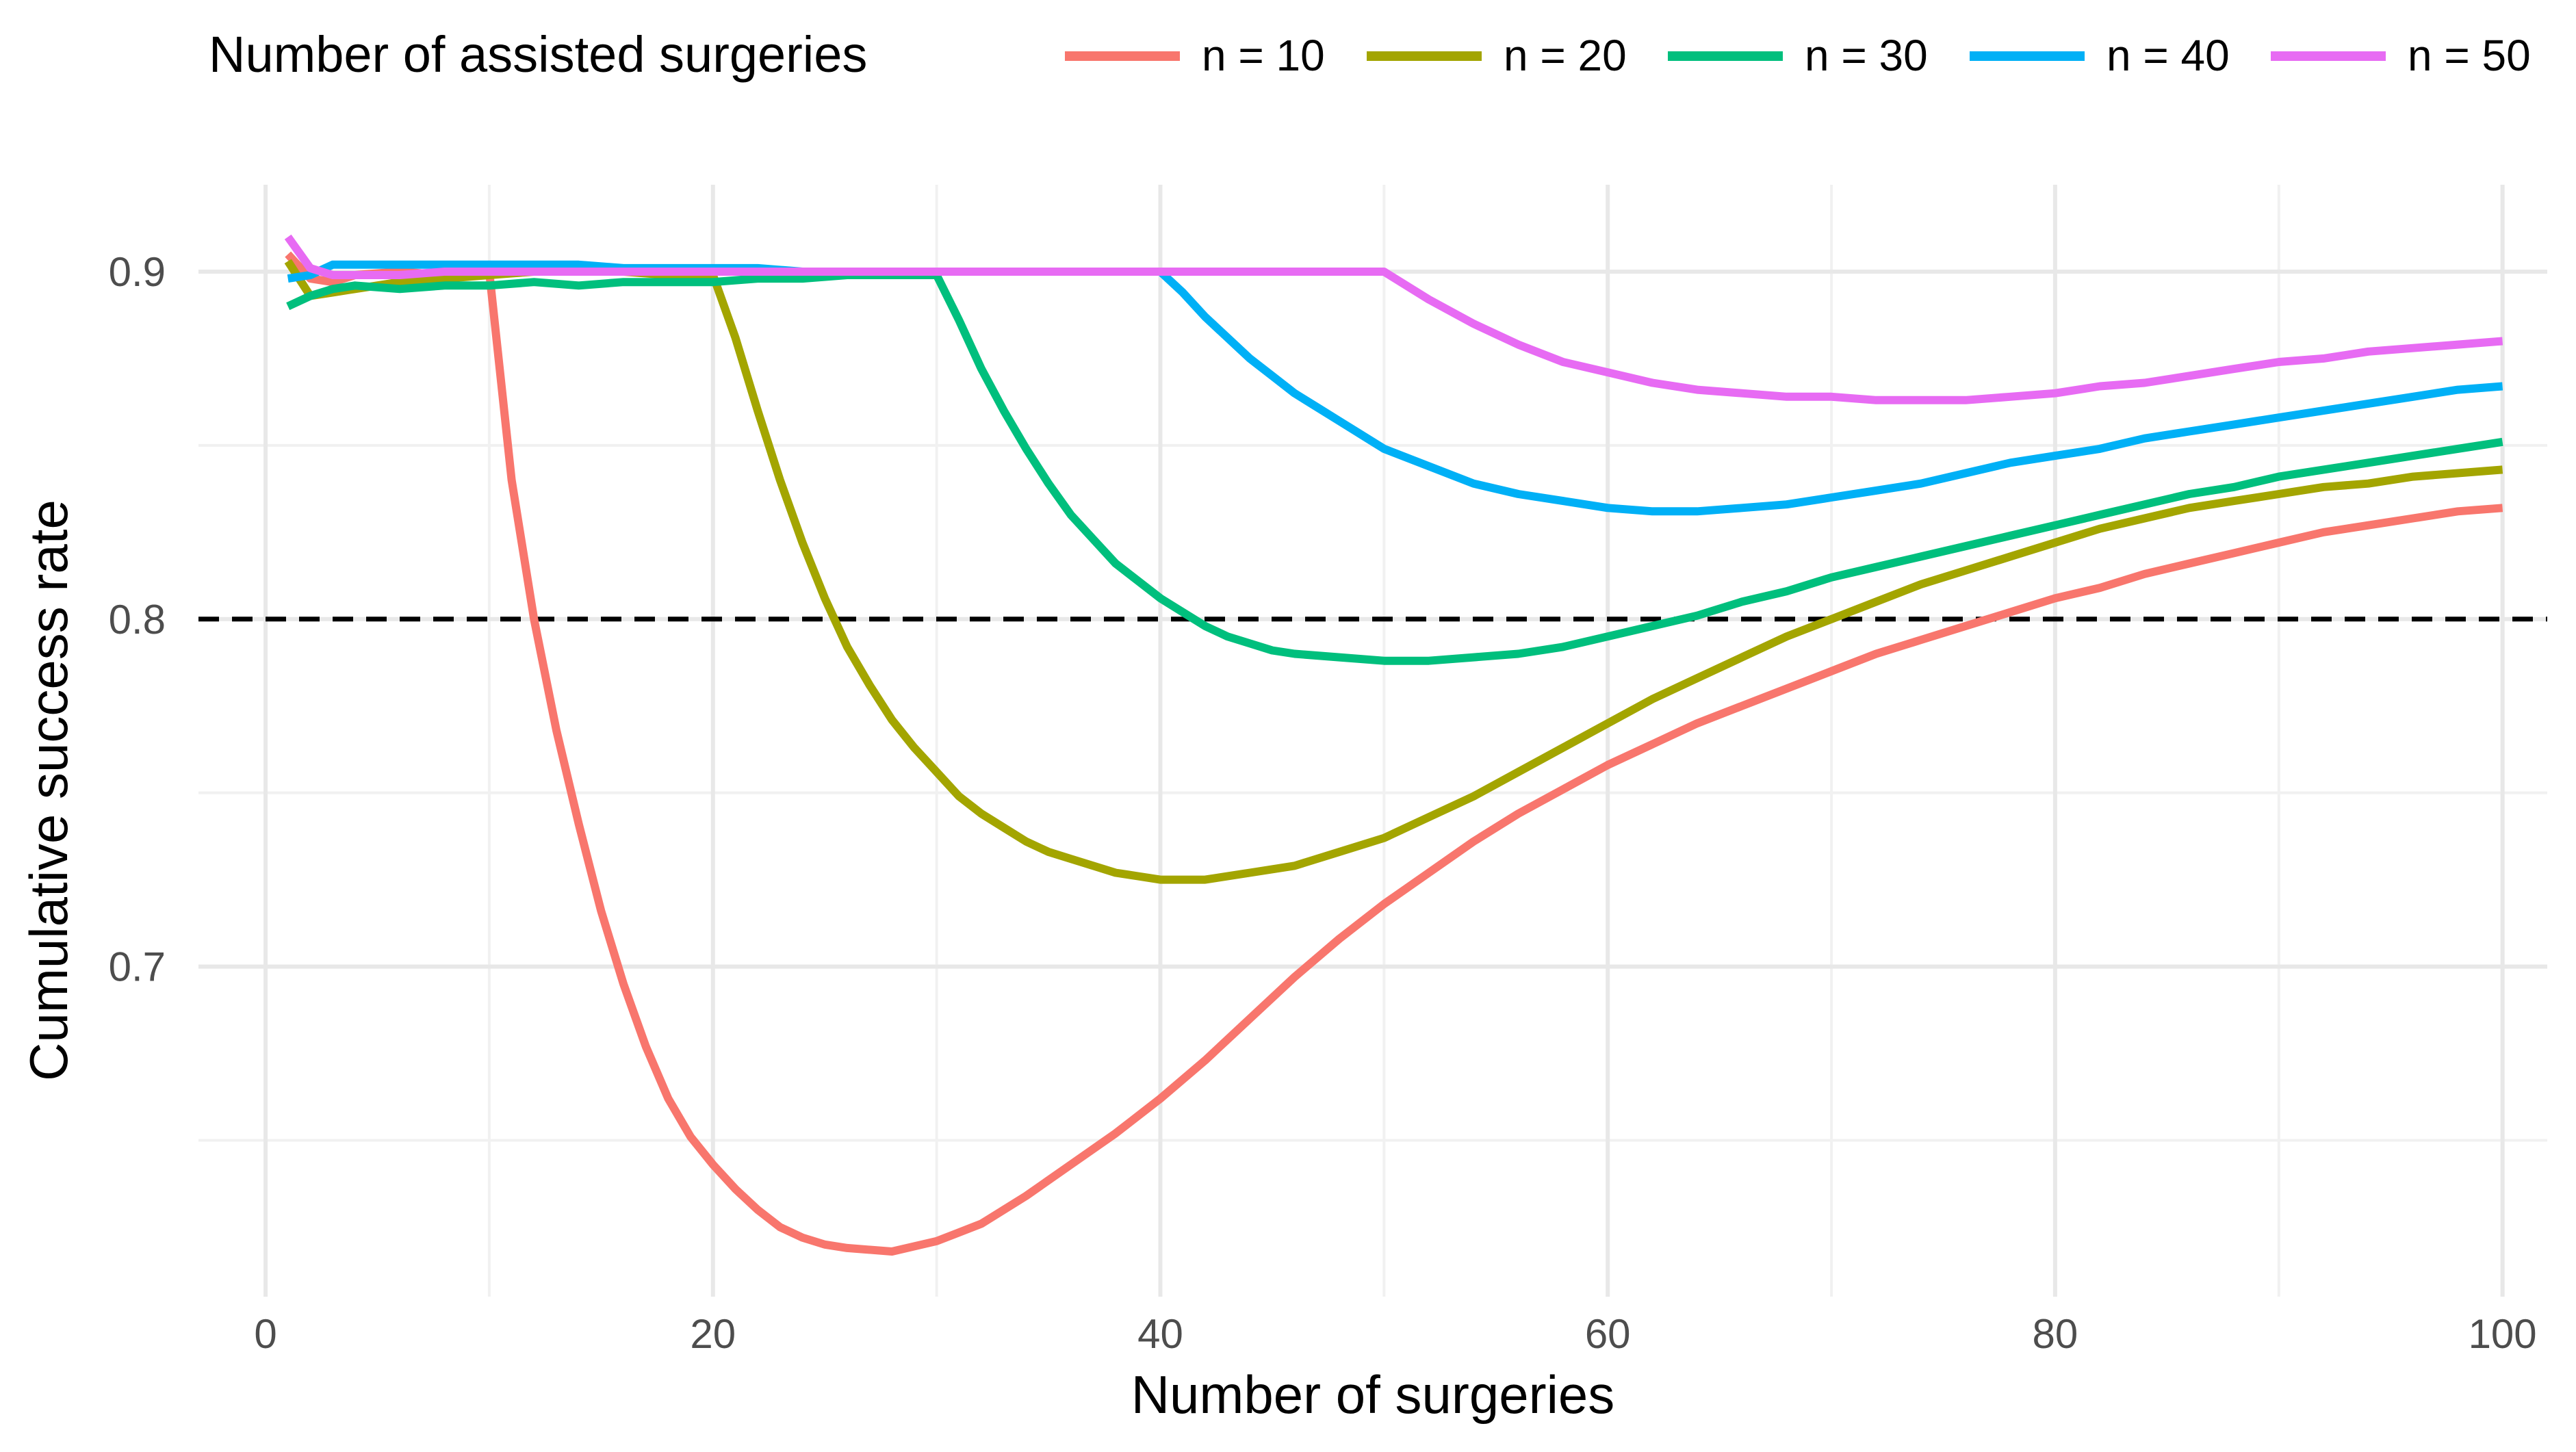  Describe the element at coordinates (137, 272) in the screenshot. I see `y-tick-label: 0.9` at that location.